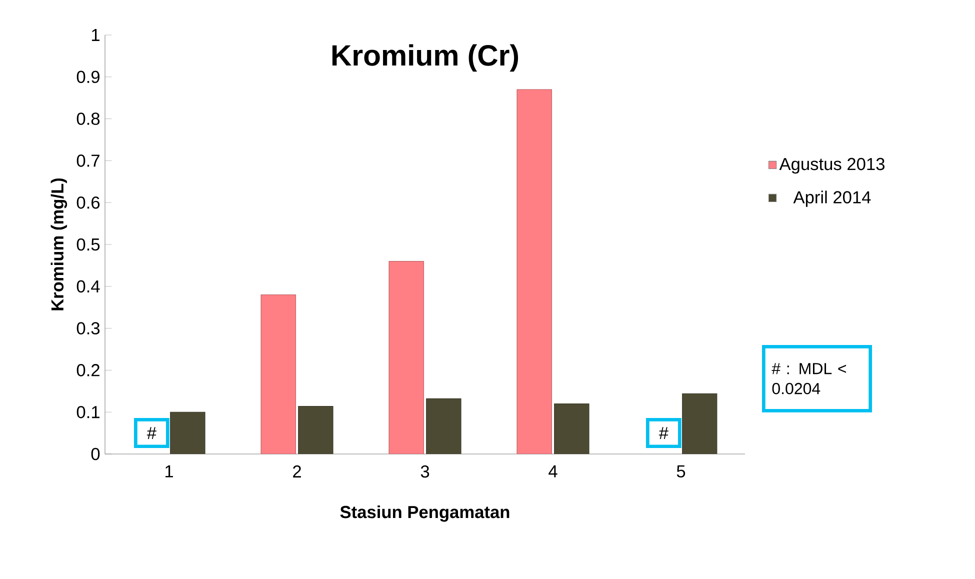 This screenshot has height=579, width=975. Describe the element at coordinates (88, 160) in the screenshot. I see `y-tick-label: 0.7` at that location.